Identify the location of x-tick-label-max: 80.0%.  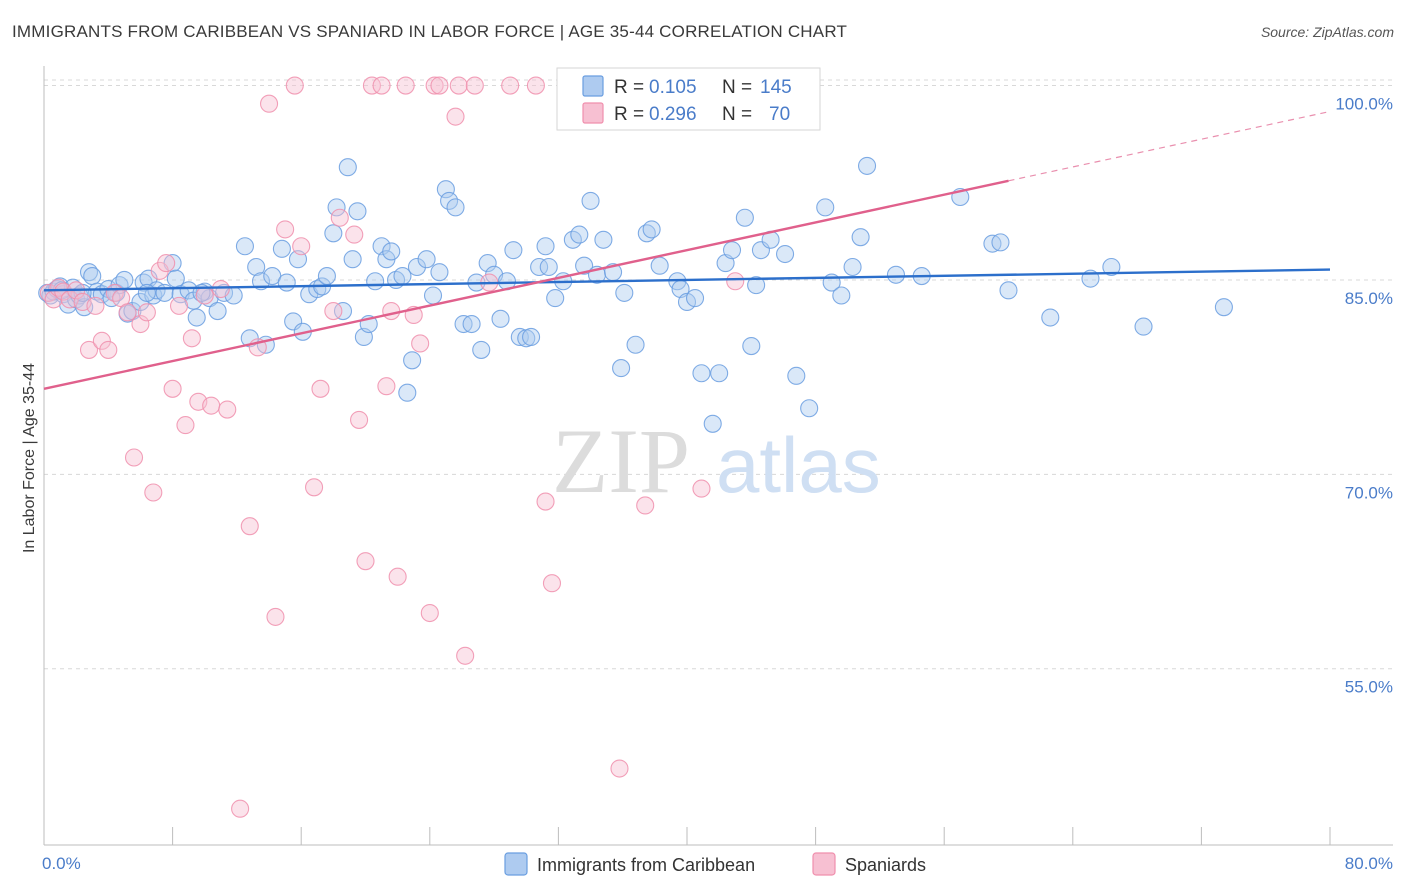
(1369, 863).